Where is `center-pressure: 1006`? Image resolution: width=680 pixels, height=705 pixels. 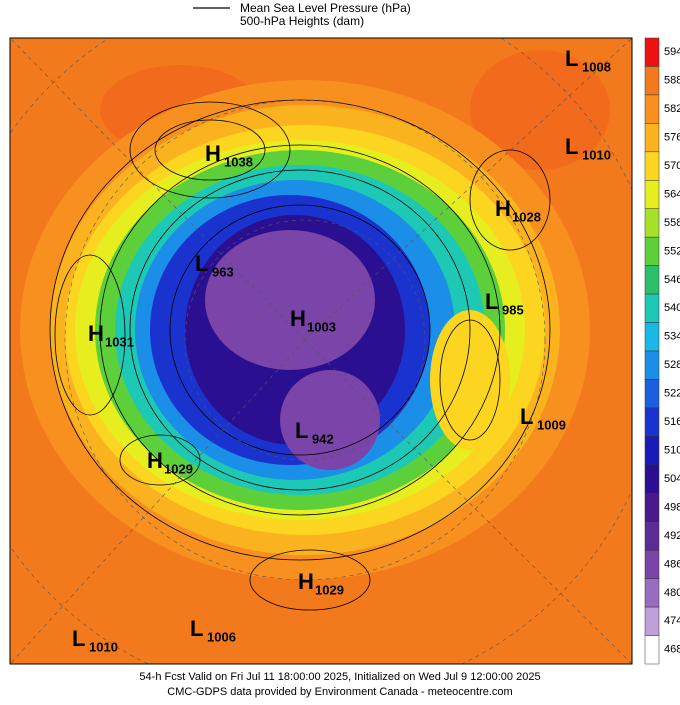 center-pressure: 1006 is located at coordinates (221, 636).